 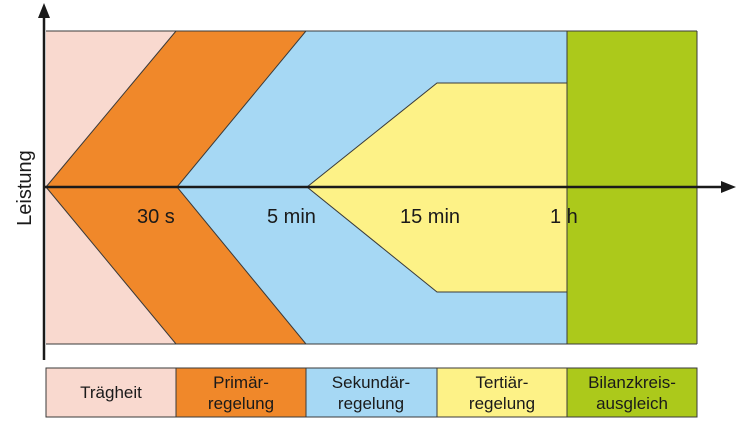 What do you see at coordinates (44, 10) in the screenshot?
I see `y-axis-arrowhead` at bounding box center [44, 10].